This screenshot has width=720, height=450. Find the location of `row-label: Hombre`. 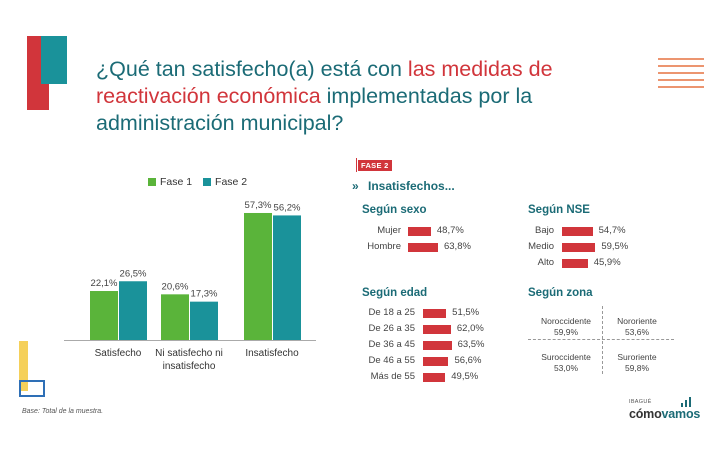

row-label: Hombre is located at coordinates (384, 246).